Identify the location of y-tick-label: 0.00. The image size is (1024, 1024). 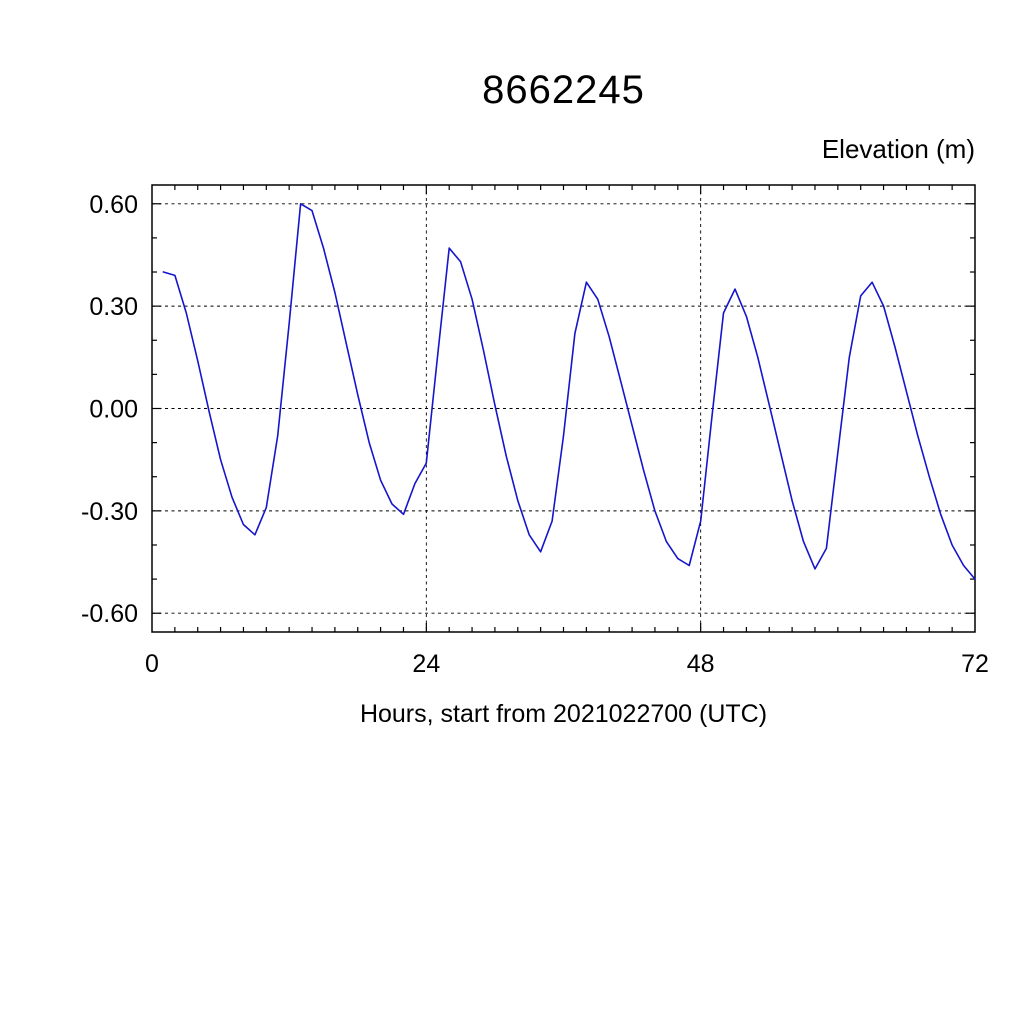
(113, 410).